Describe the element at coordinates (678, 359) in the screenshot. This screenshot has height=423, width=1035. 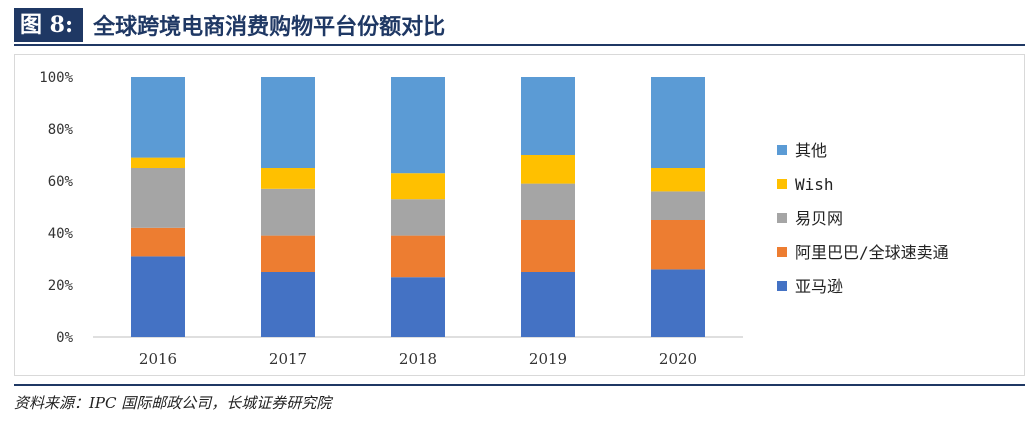
I see `x-tick-label: 2020` at that location.